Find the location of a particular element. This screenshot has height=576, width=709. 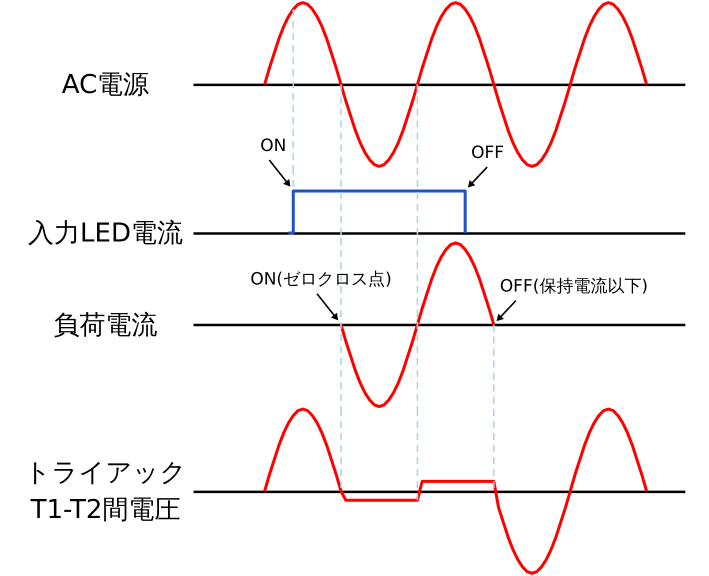

y-axis-title: 負荷電流 is located at coordinates (106, 325).